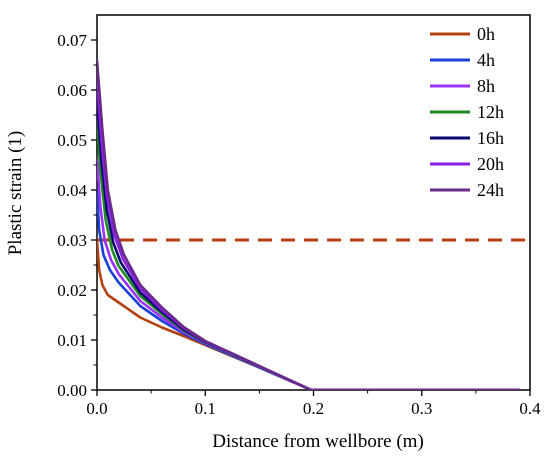 The height and width of the screenshot is (463, 550). What do you see at coordinates (72, 90) in the screenshot?
I see `y-tick-label: 0.06` at bounding box center [72, 90].